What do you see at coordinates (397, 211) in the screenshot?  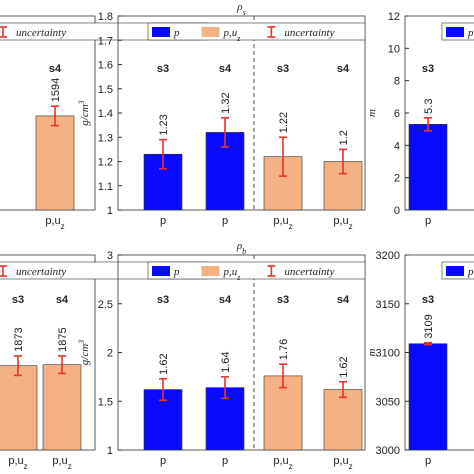 I see `y-tick-label: 0` at bounding box center [397, 211].